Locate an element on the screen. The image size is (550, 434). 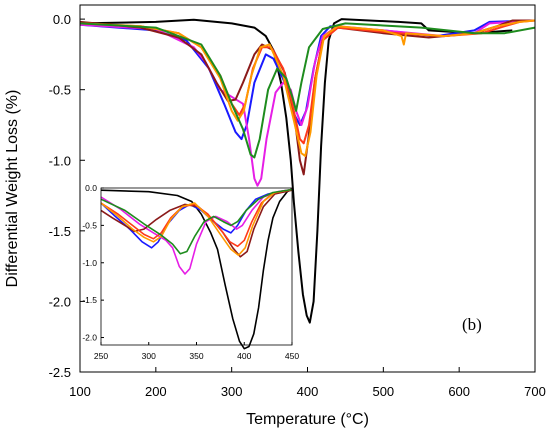
main-y-tick-label: 0.0 is located at coordinates (62, 19).